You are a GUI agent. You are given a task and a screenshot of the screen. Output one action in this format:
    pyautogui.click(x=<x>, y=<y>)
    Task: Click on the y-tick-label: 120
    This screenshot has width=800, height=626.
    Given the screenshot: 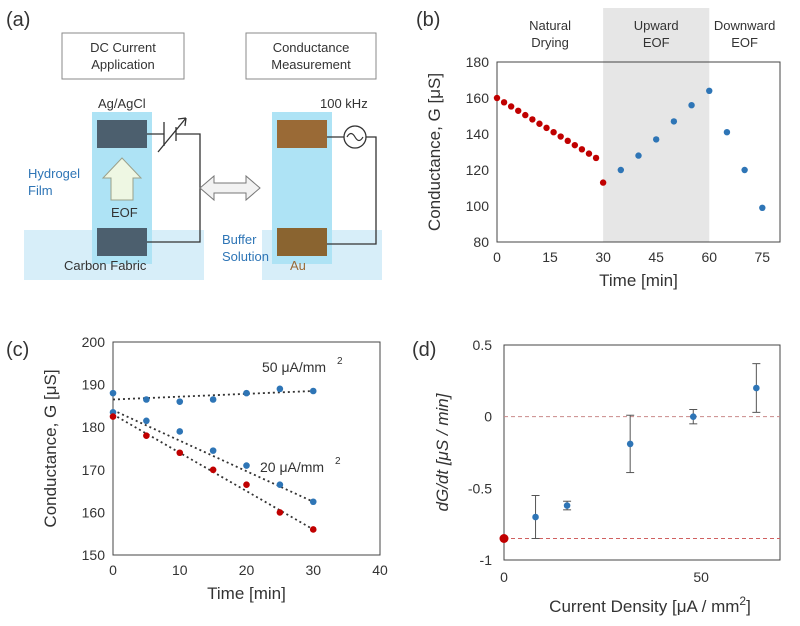 What is the action you would take?
    pyautogui.click(x=478, y=170)
    